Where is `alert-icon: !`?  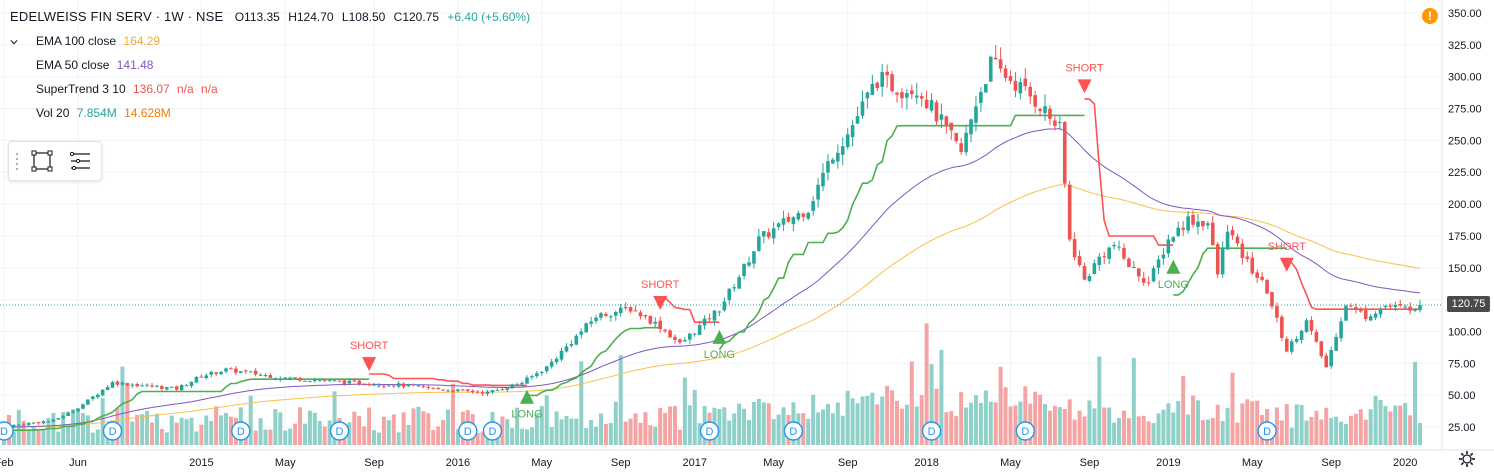
alert-icon: ! is located at coordinates (1430, 16).